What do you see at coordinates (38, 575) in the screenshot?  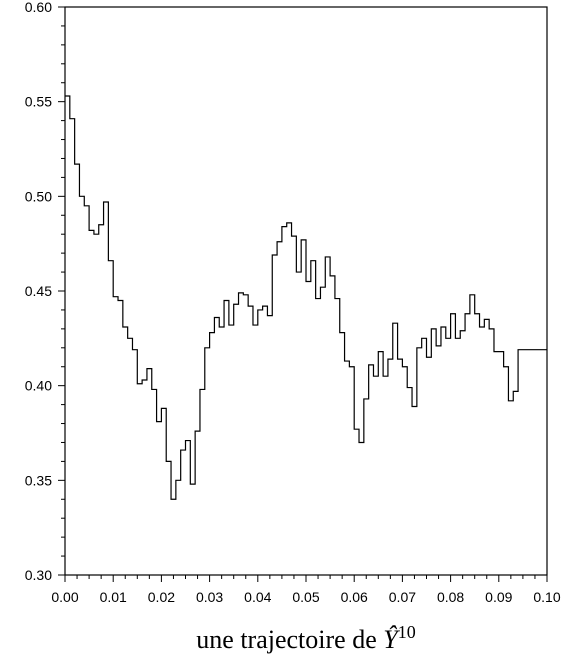 I see `y-tick-label: 0.30` at bounding box center [38, 575].